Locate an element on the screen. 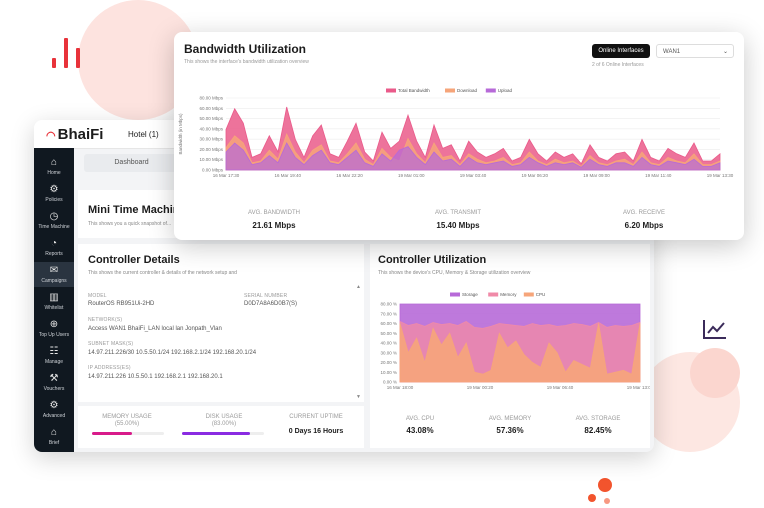  avg-receive-label: AVG. RECEIVE is located at coordinates (644, 213).